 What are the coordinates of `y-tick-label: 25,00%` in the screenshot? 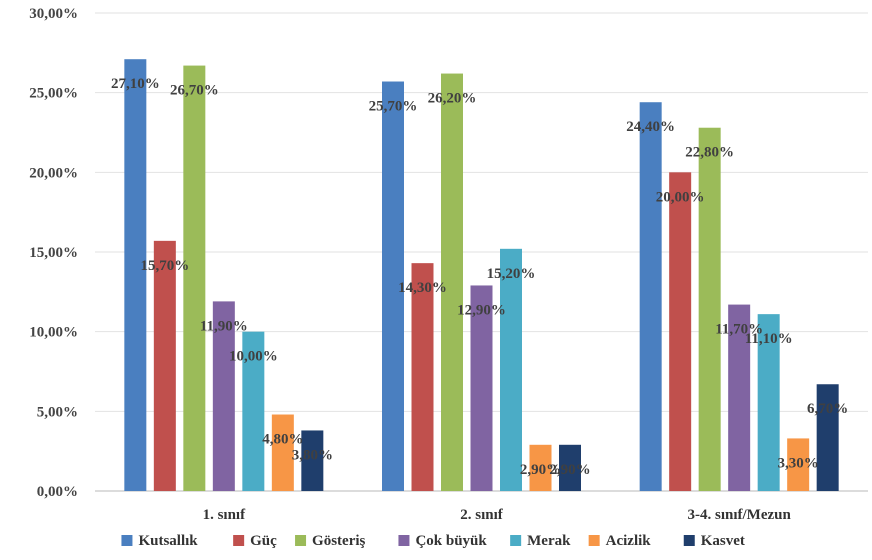 It's located at (53, 94).